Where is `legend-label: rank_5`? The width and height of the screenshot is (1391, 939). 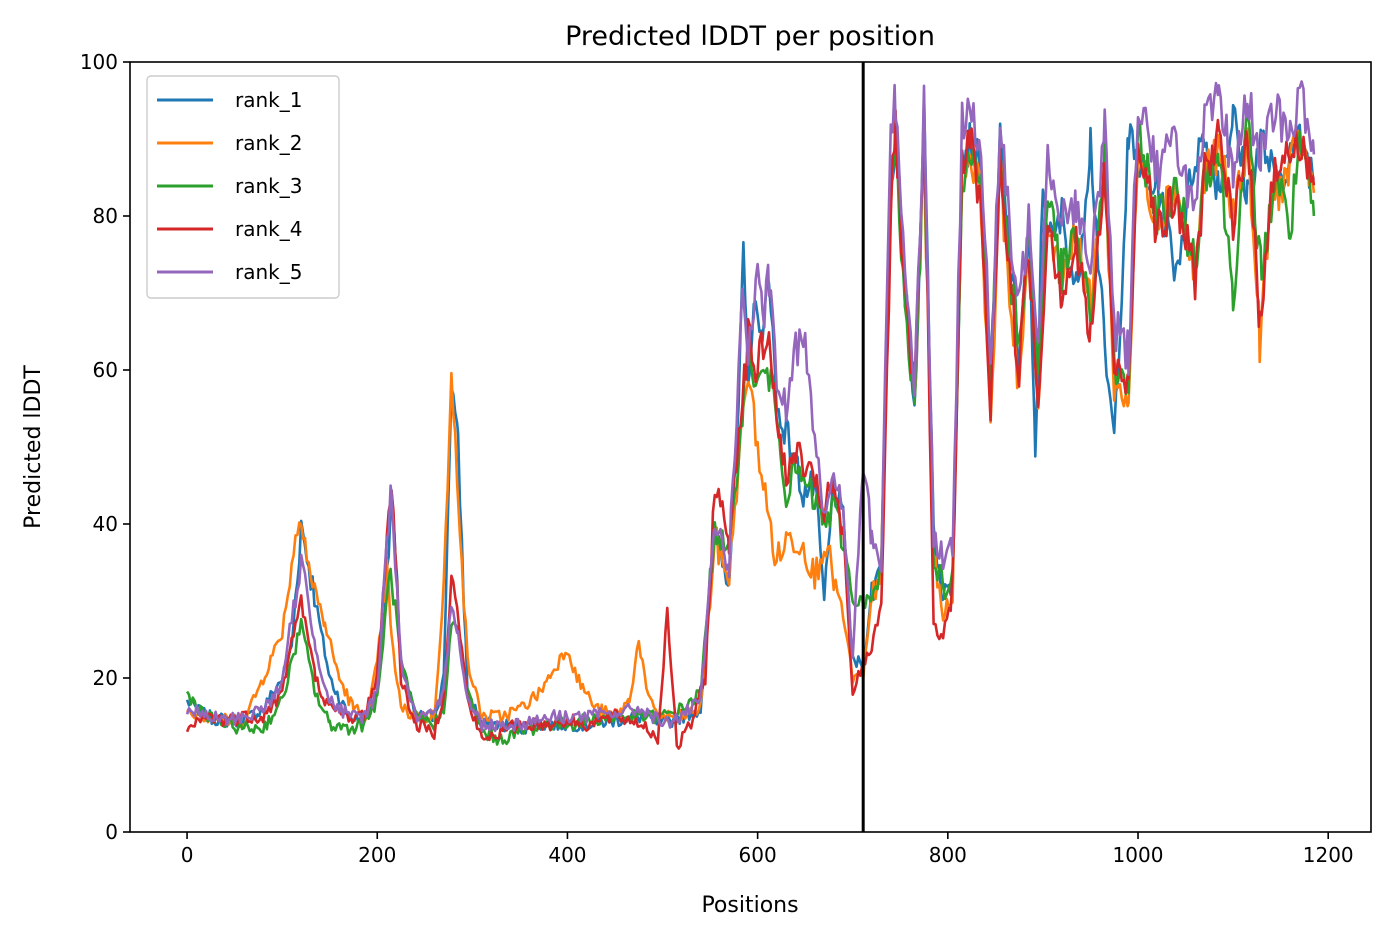 legend-label: rank_5 is located at coordinates (268, 272).